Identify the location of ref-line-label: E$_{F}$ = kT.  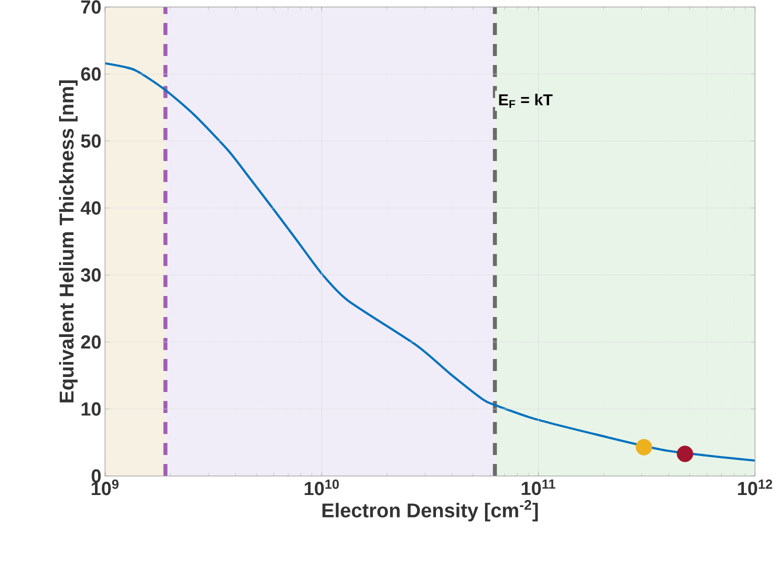
(526, 101).